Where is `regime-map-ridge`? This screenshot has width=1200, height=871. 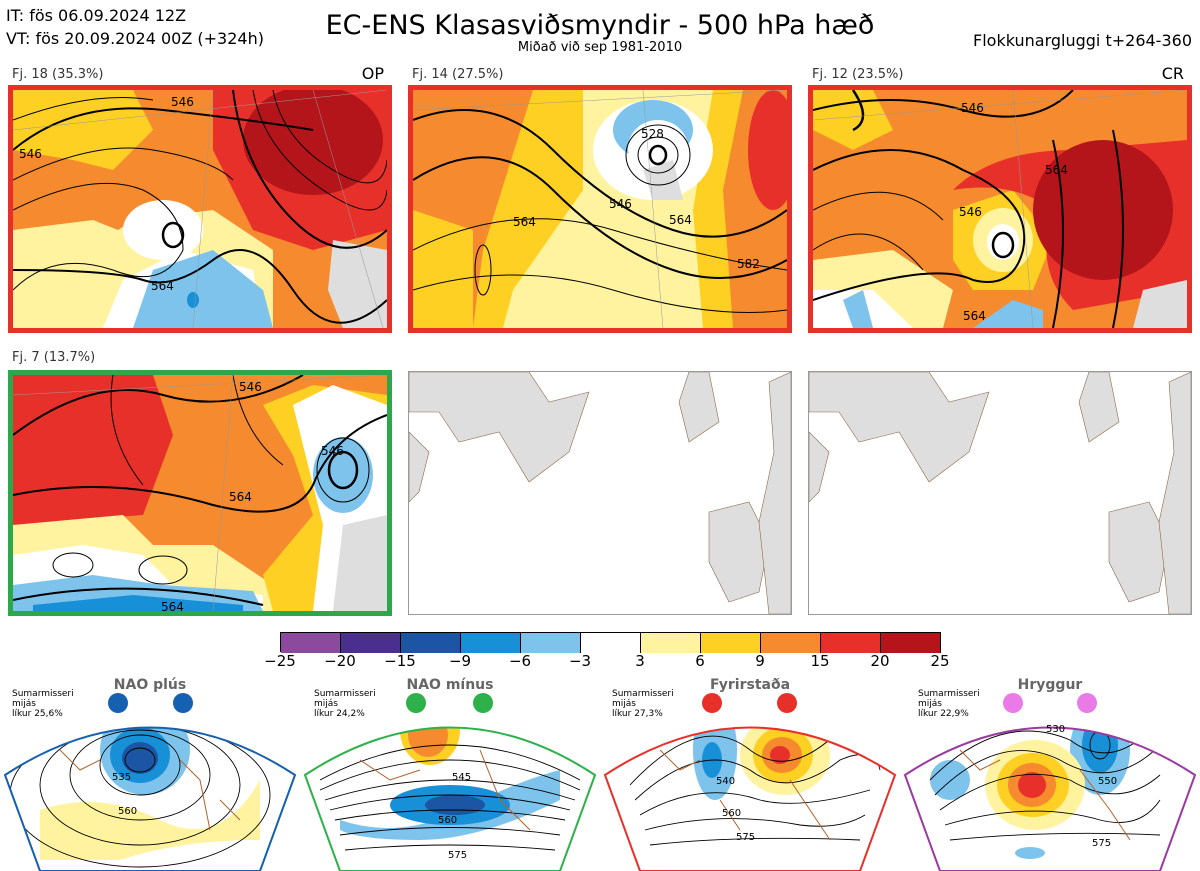
regime-map-ridge is located at coordinates (1050, 799).